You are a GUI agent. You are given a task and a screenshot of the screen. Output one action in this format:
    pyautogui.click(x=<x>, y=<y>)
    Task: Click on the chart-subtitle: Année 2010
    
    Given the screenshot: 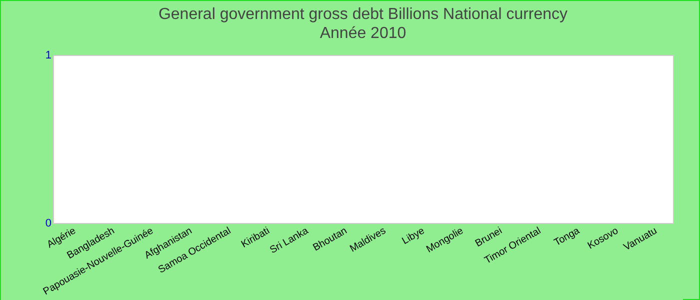 What is the action you would take?
    pyautogui.click(x=363, y=33)
    